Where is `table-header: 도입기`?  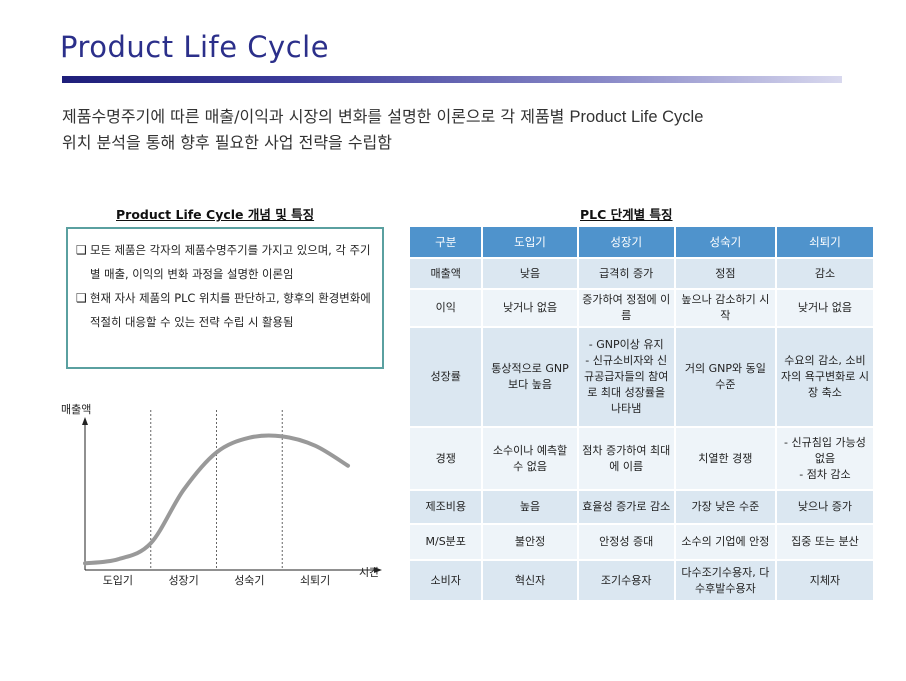
table-header: 도입기 is located at coordinates (530, 243).